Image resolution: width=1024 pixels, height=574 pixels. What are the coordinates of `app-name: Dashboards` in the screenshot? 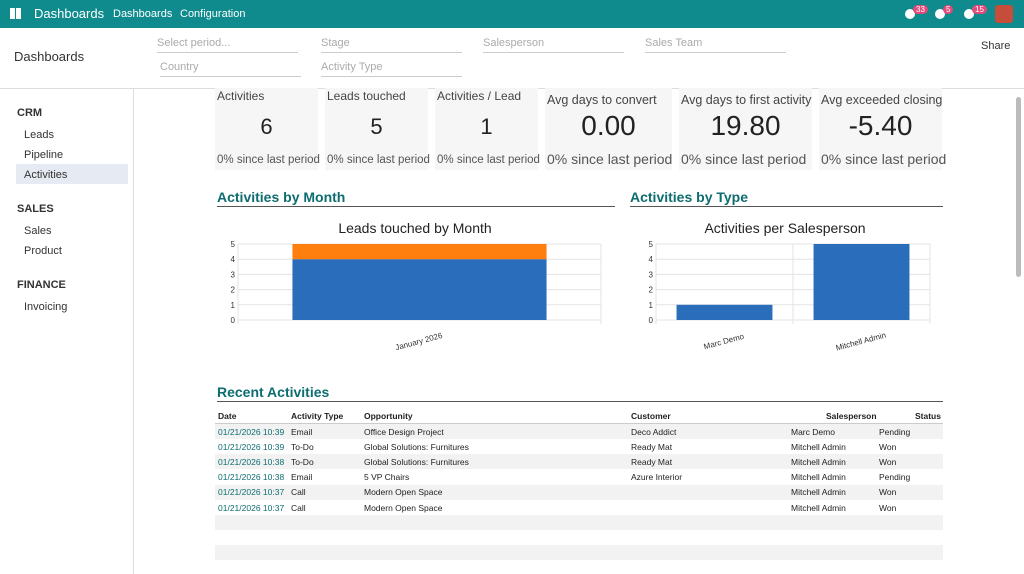 It's located at (69, 13).